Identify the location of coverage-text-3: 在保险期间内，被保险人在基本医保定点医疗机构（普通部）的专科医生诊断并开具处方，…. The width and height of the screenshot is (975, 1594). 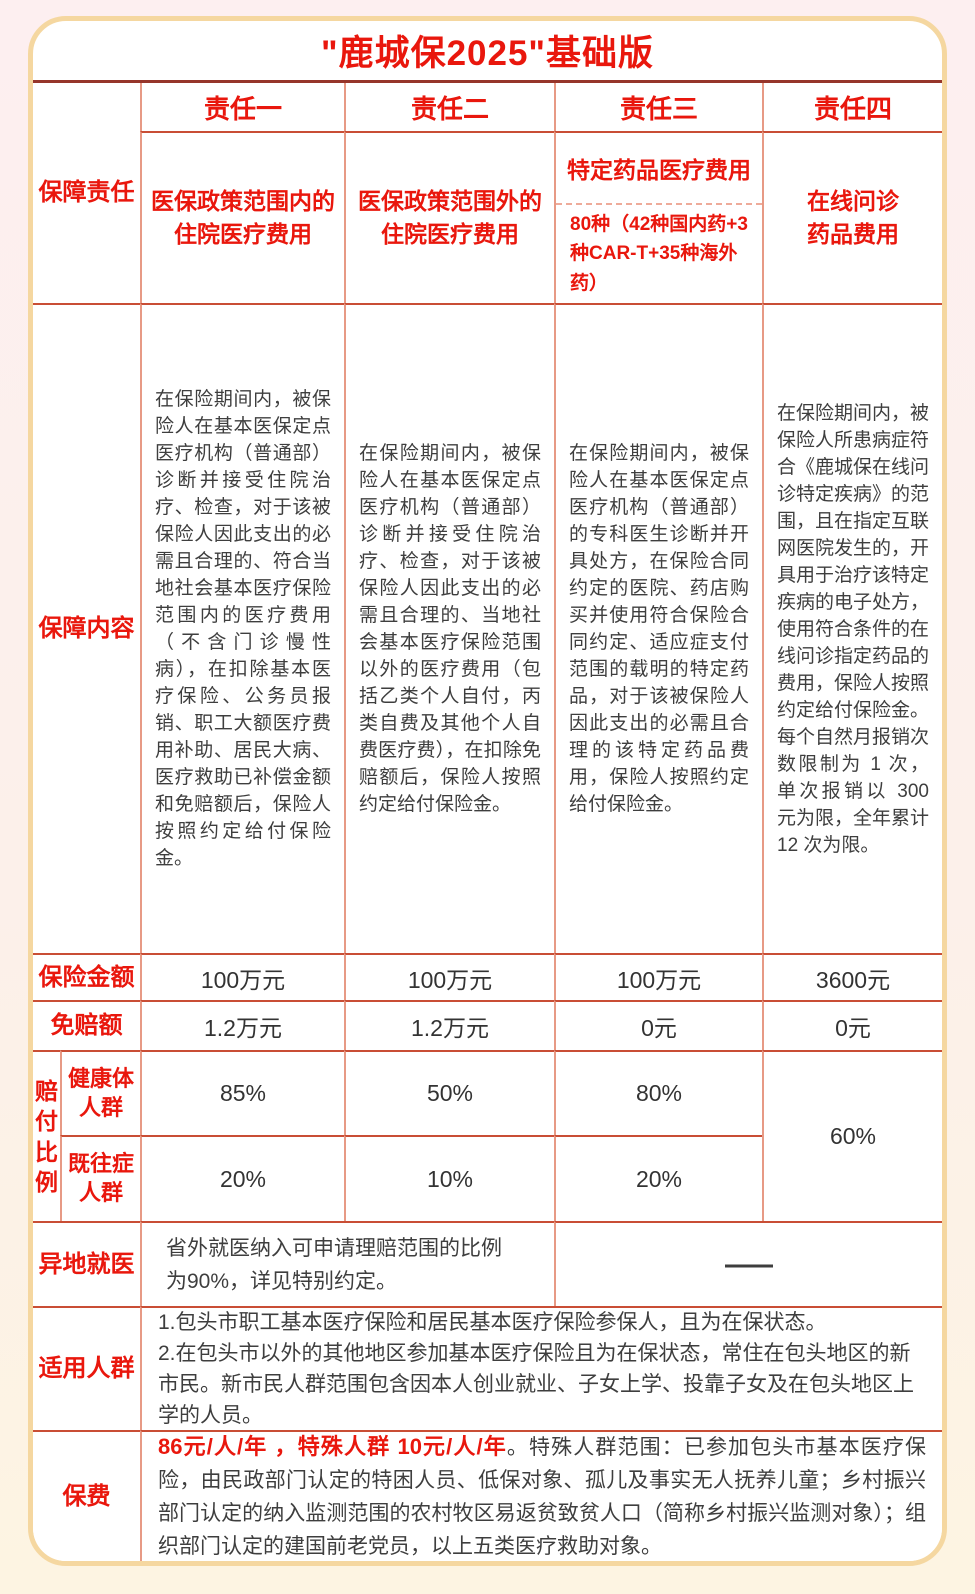
(659, 629).